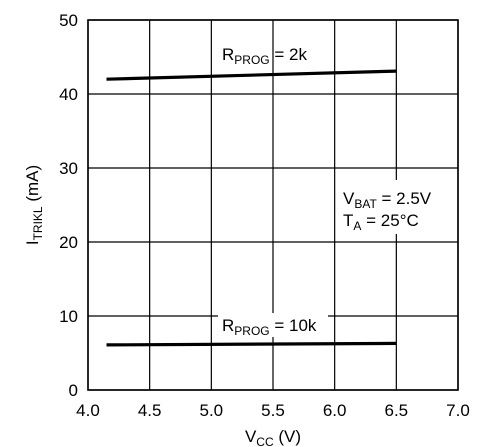 This screenshot has width=487, height=447. What do you see at coordinates (68, 316) in the screenshot?
I see `y-tick-label: 10` at bounding box center [68, 316].